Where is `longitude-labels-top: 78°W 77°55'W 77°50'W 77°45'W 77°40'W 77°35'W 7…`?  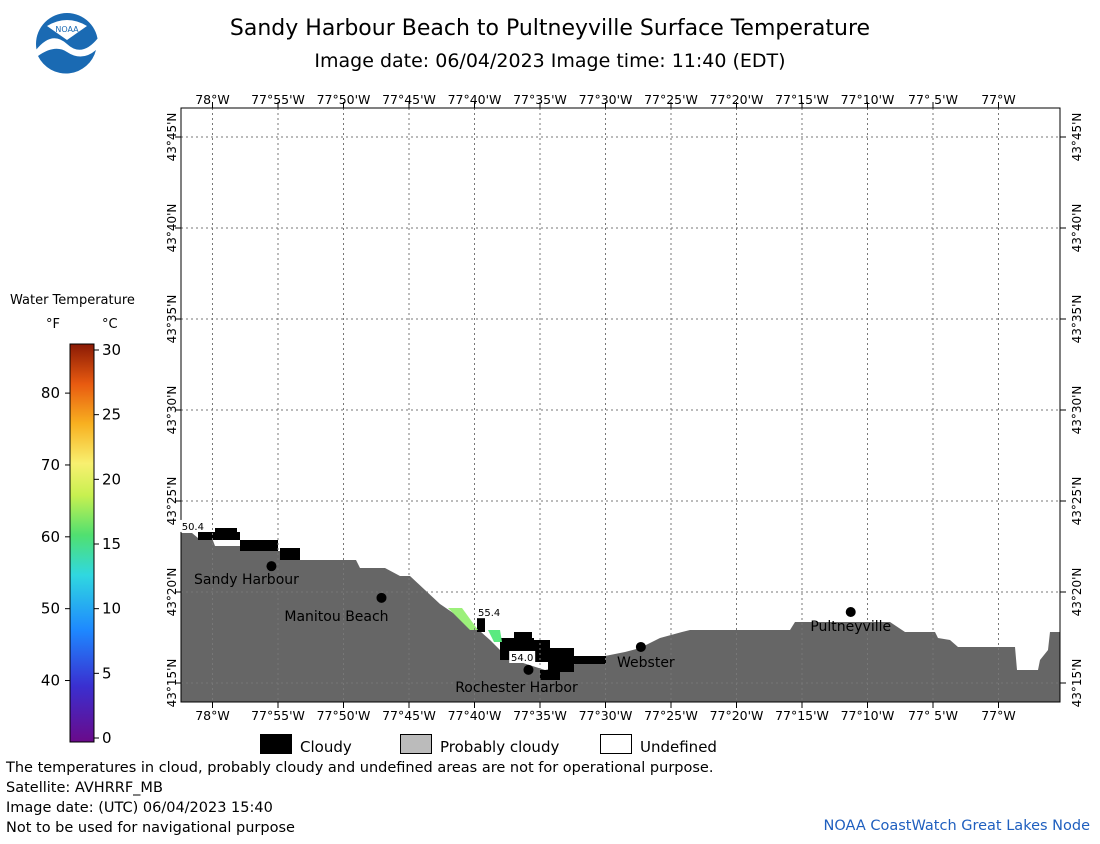
longitude-labels-top: 78°W 77°55'W 77°50'W 77°45'W 77°40'W 77°35'W 7… is located at coordinates (605, 99).